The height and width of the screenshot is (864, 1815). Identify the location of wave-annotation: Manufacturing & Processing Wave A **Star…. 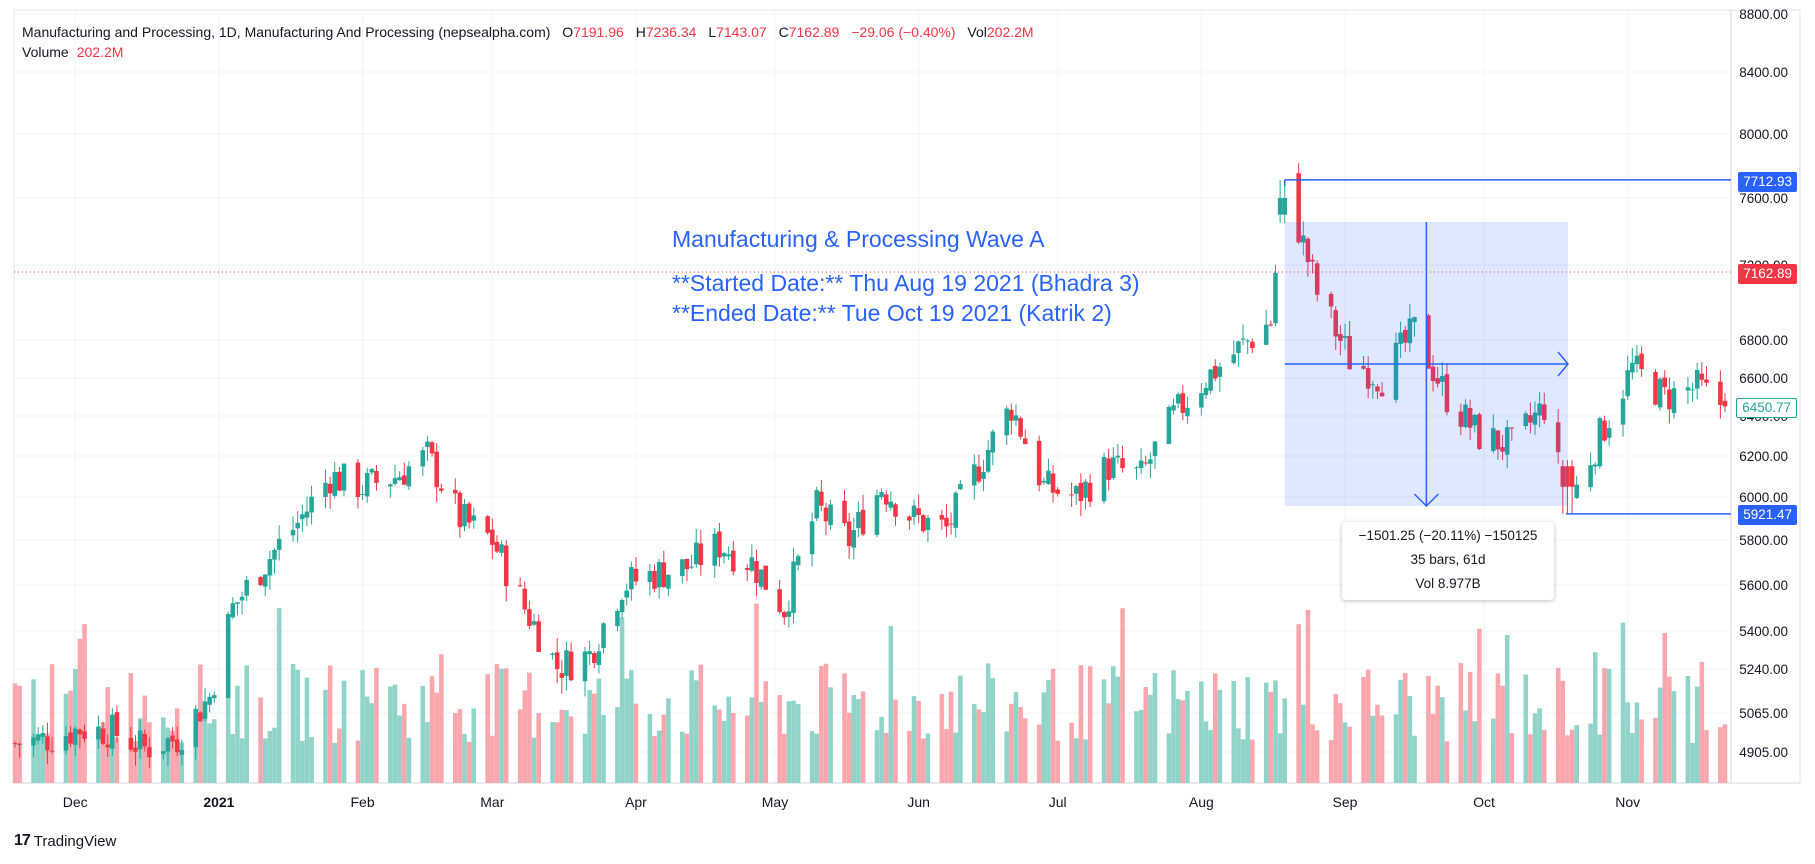
(906, 276).